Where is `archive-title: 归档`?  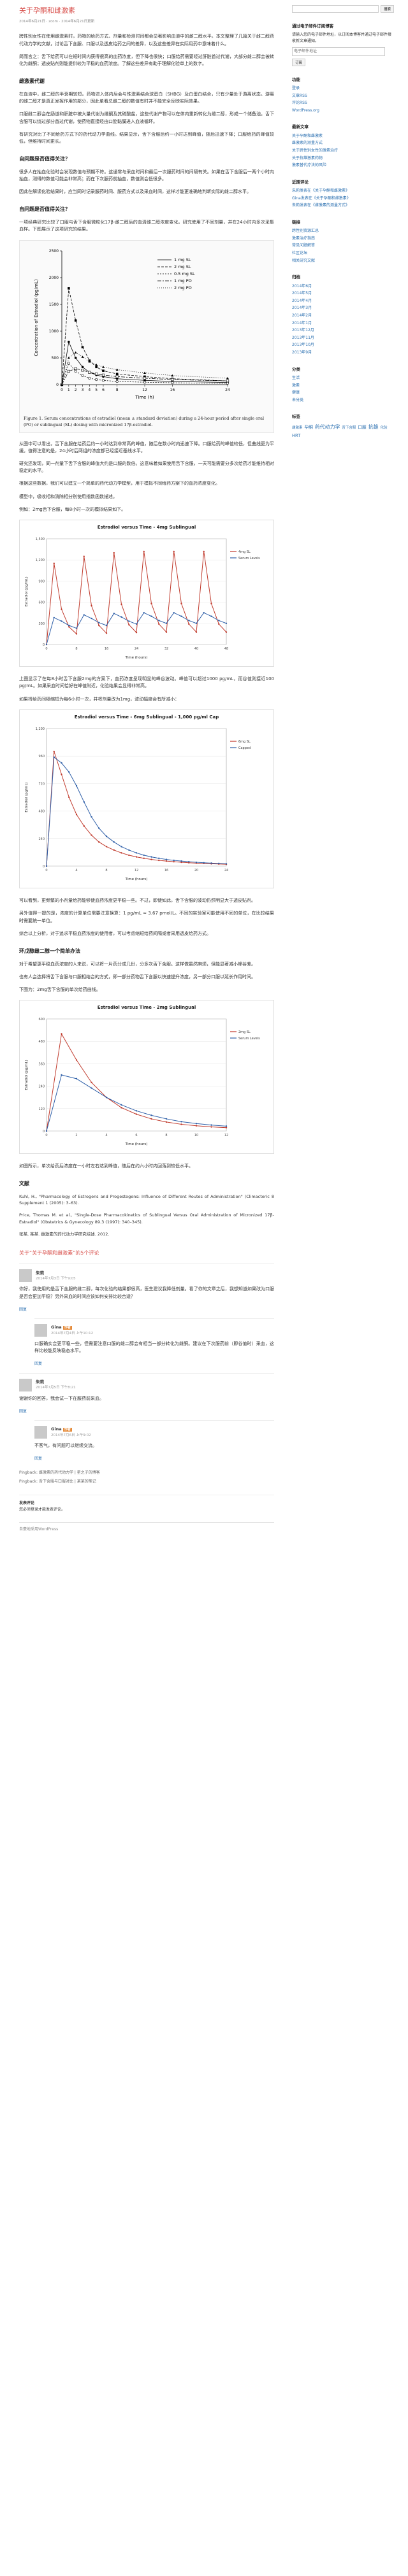
archive-title: 归档 is located at coordinates (296, 277).